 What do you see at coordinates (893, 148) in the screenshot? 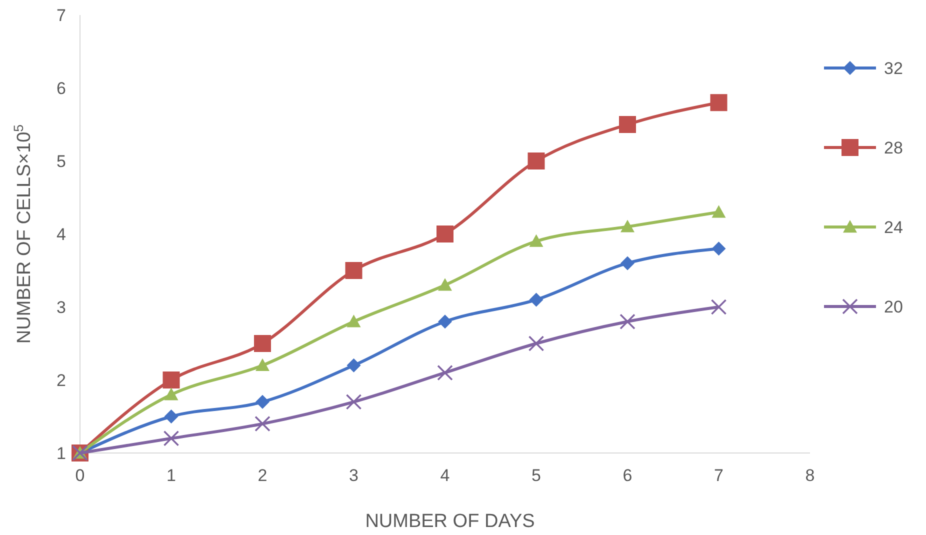
I see `legend-label: 28` at bounding box center [893, 148].